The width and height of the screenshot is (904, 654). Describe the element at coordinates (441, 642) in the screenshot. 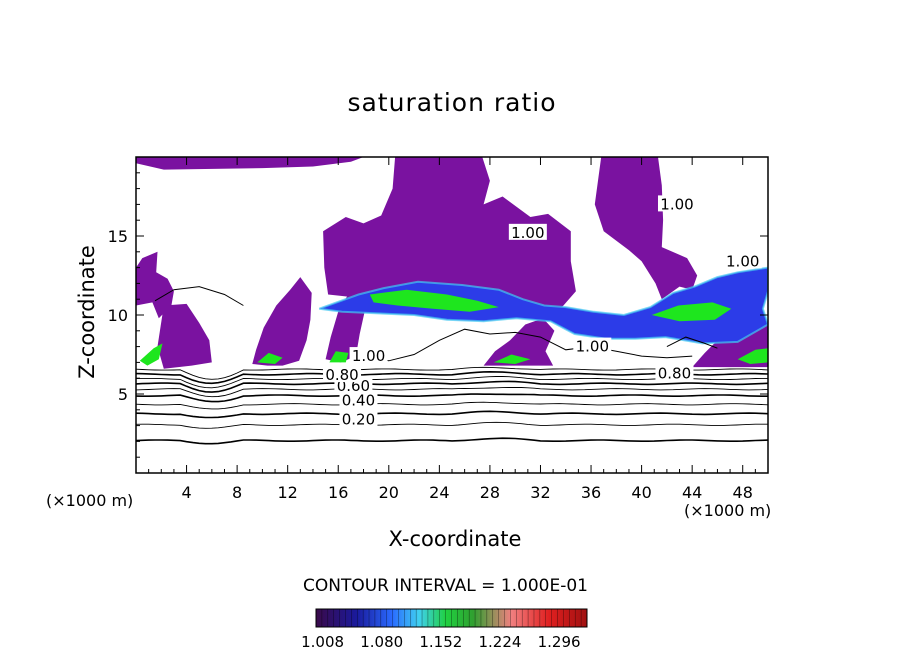

I see `colorbar-tick-label-3: 1.152` at that location.